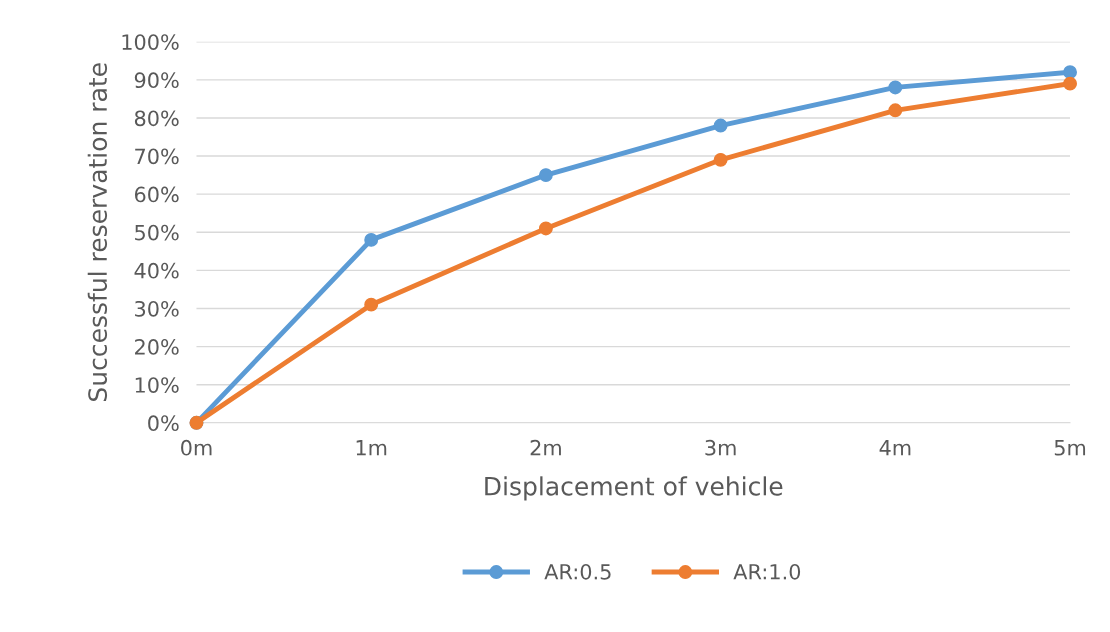 The width and height of the screenshot is (1110, 632). Describe the element at coordinates (156, 194) in the screenshot. I see `y-tick-label: 60%` at that location.